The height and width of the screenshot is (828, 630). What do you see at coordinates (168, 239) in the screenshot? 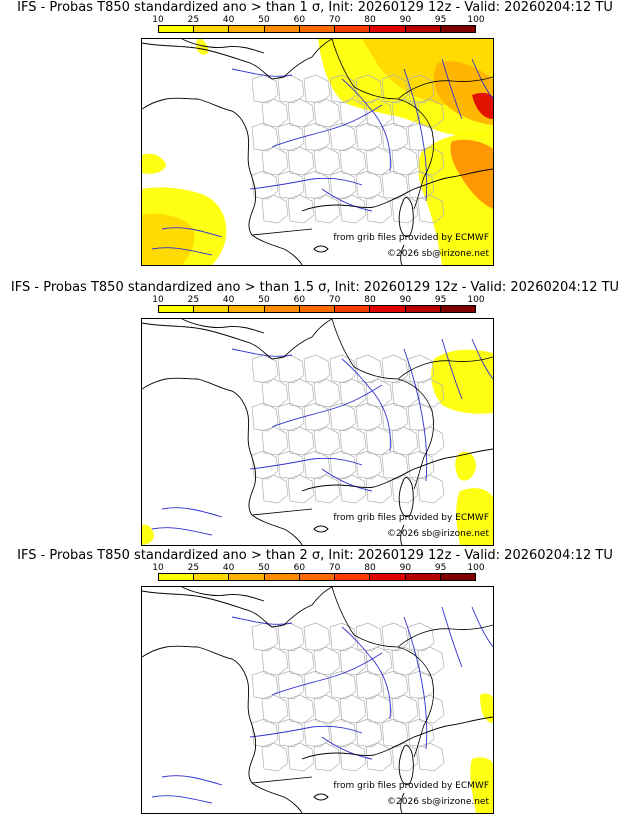
I see `shade-iberia-core` at bounding box center [168, 239].